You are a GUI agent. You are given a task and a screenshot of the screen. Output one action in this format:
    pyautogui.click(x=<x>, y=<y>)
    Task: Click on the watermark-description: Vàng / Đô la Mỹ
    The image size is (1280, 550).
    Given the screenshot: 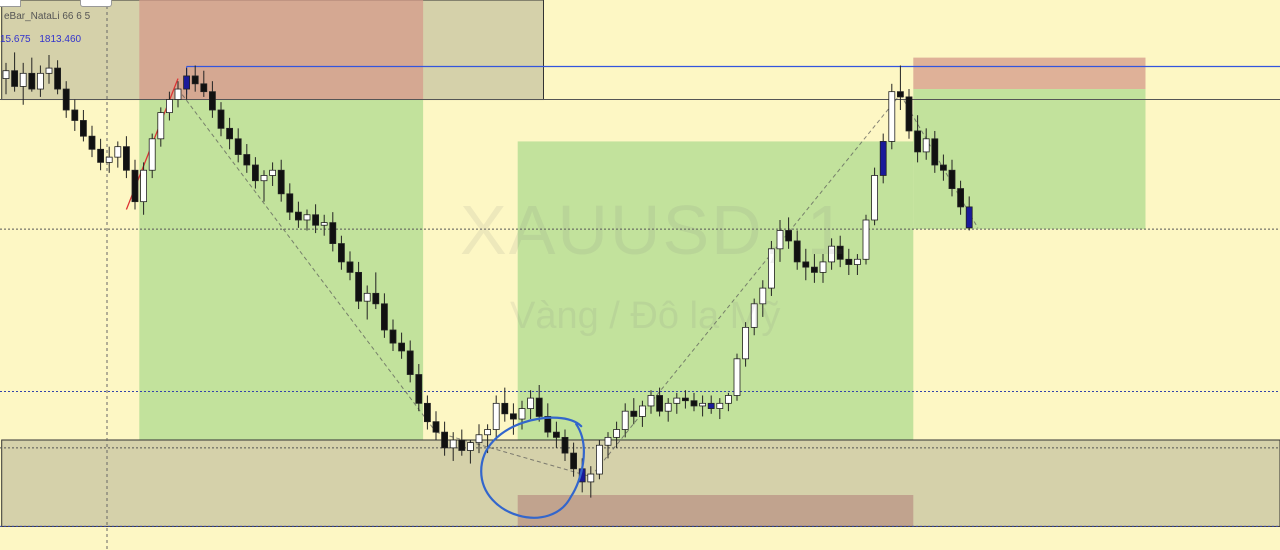 What is the action you would take?
    pyautogui.click(x=645, y=316)
    